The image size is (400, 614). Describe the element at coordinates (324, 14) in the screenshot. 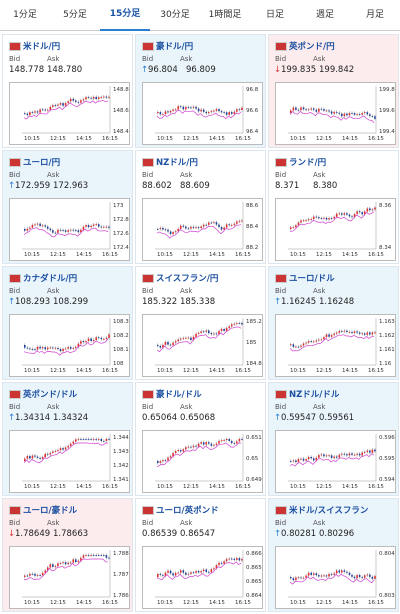

I see `tab: 週足` at that location.